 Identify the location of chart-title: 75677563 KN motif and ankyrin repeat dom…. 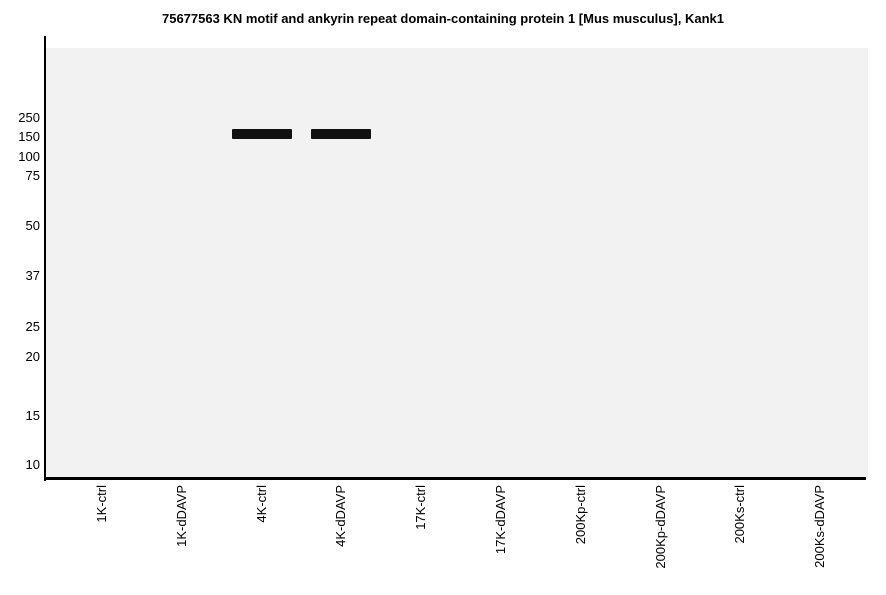
(442, 18).